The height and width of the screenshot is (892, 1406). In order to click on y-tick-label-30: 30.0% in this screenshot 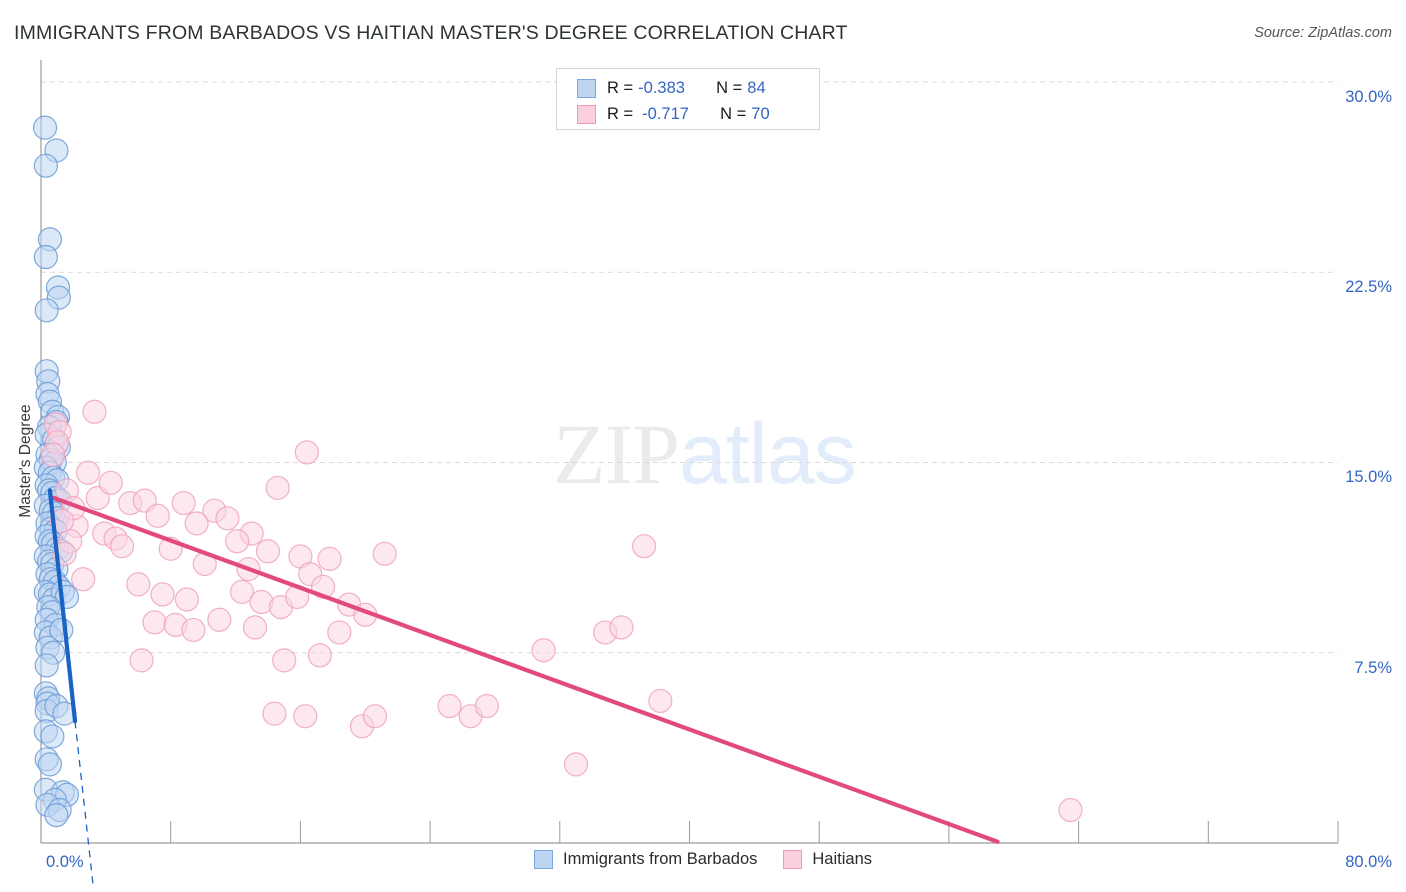, I will do `click(1368, 97)`.